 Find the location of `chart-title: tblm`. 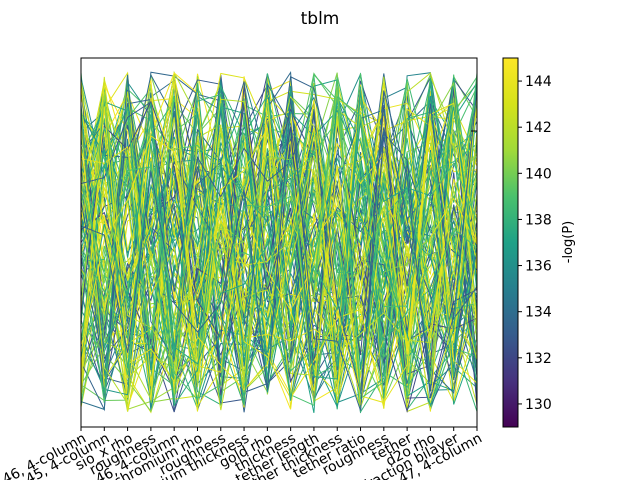

chart-title: tblm is located at coordinates (320, 19).